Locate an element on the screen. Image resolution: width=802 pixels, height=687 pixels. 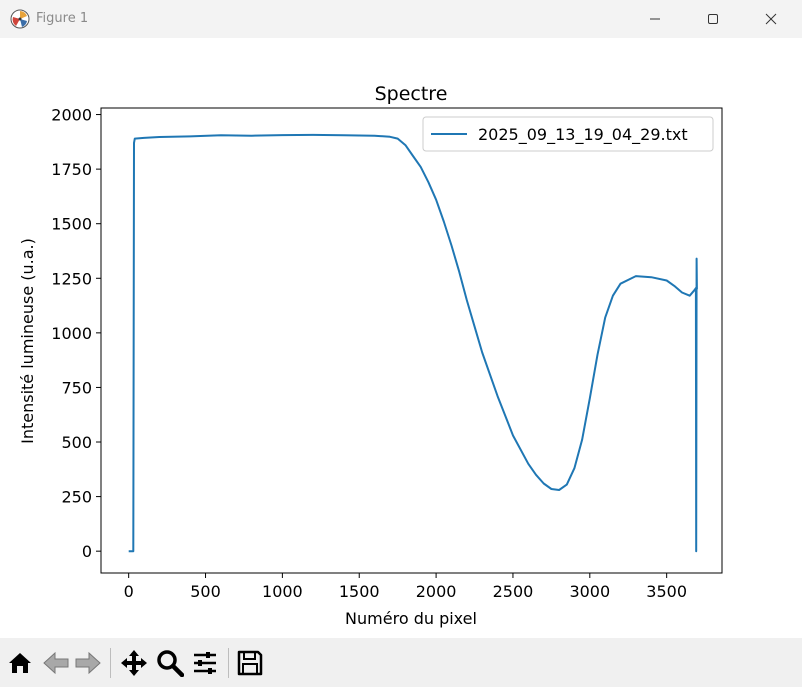
y-tick-label: 1000 is located at coordinates (71, 333).